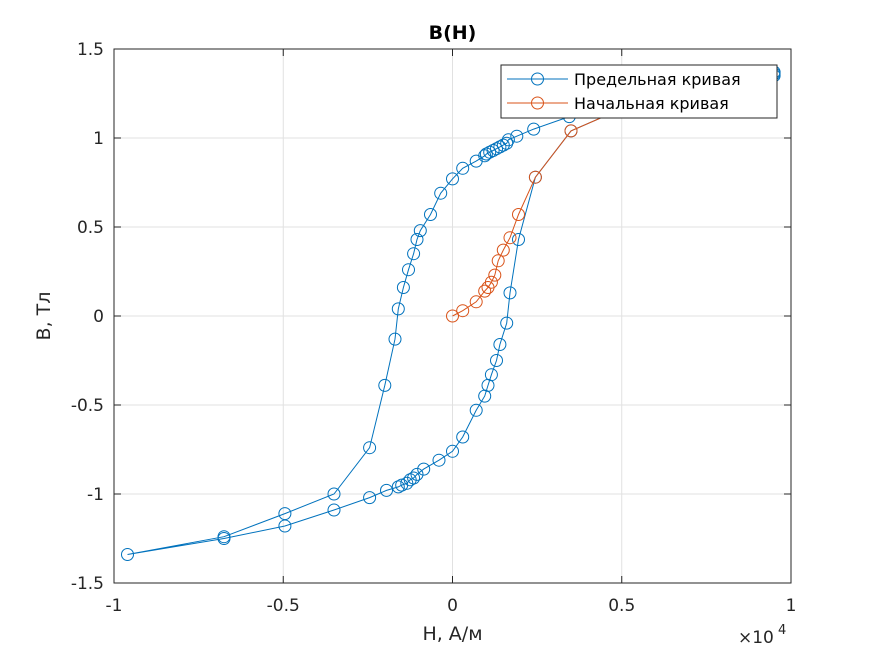  What do you see at coordinates (114, 606) in the screenshot?
I see `x-tick-label: -1` at bounding box center [114, 606].